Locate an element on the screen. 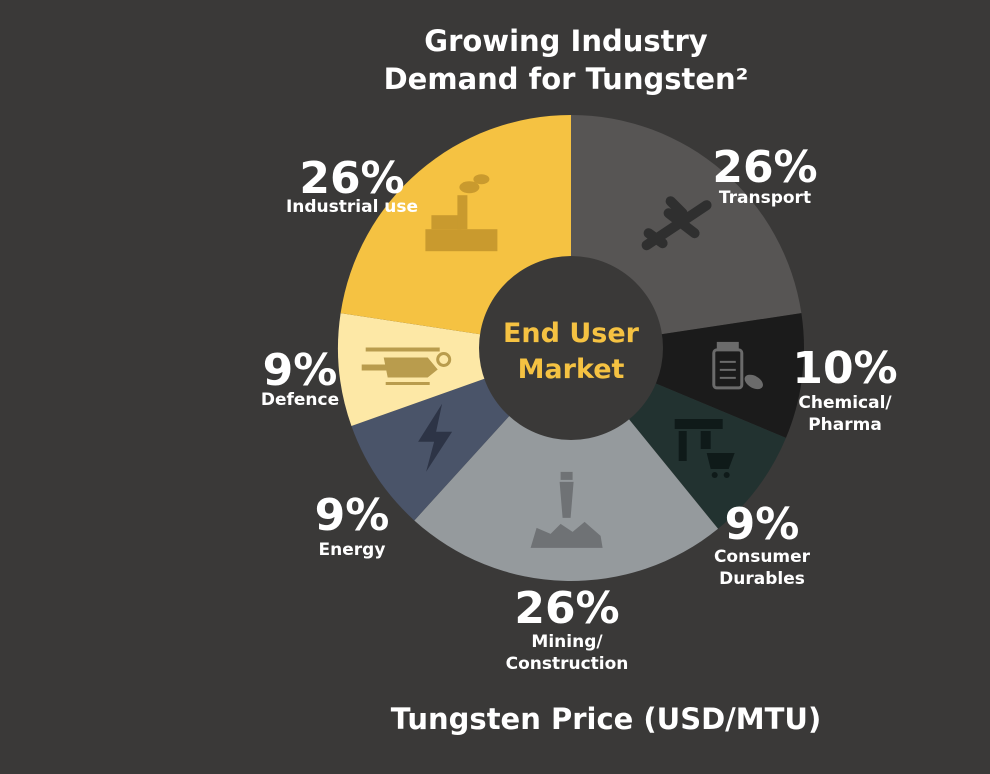 The height and width of the screenshot is (774, 990). helicopter-icon is located at coordinates (406, 366).